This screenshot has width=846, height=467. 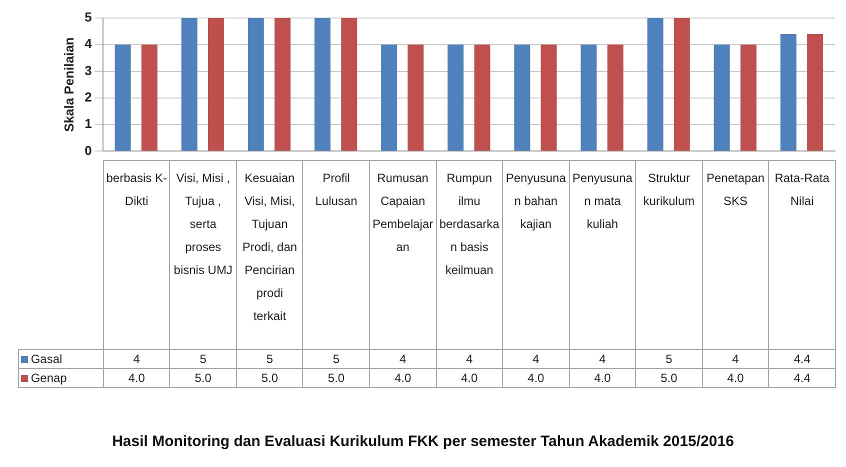 What do you see at coordinates (61, 359) in the screenshot?
I see `legend-label: Gasal` at bounding box center [61, 359].